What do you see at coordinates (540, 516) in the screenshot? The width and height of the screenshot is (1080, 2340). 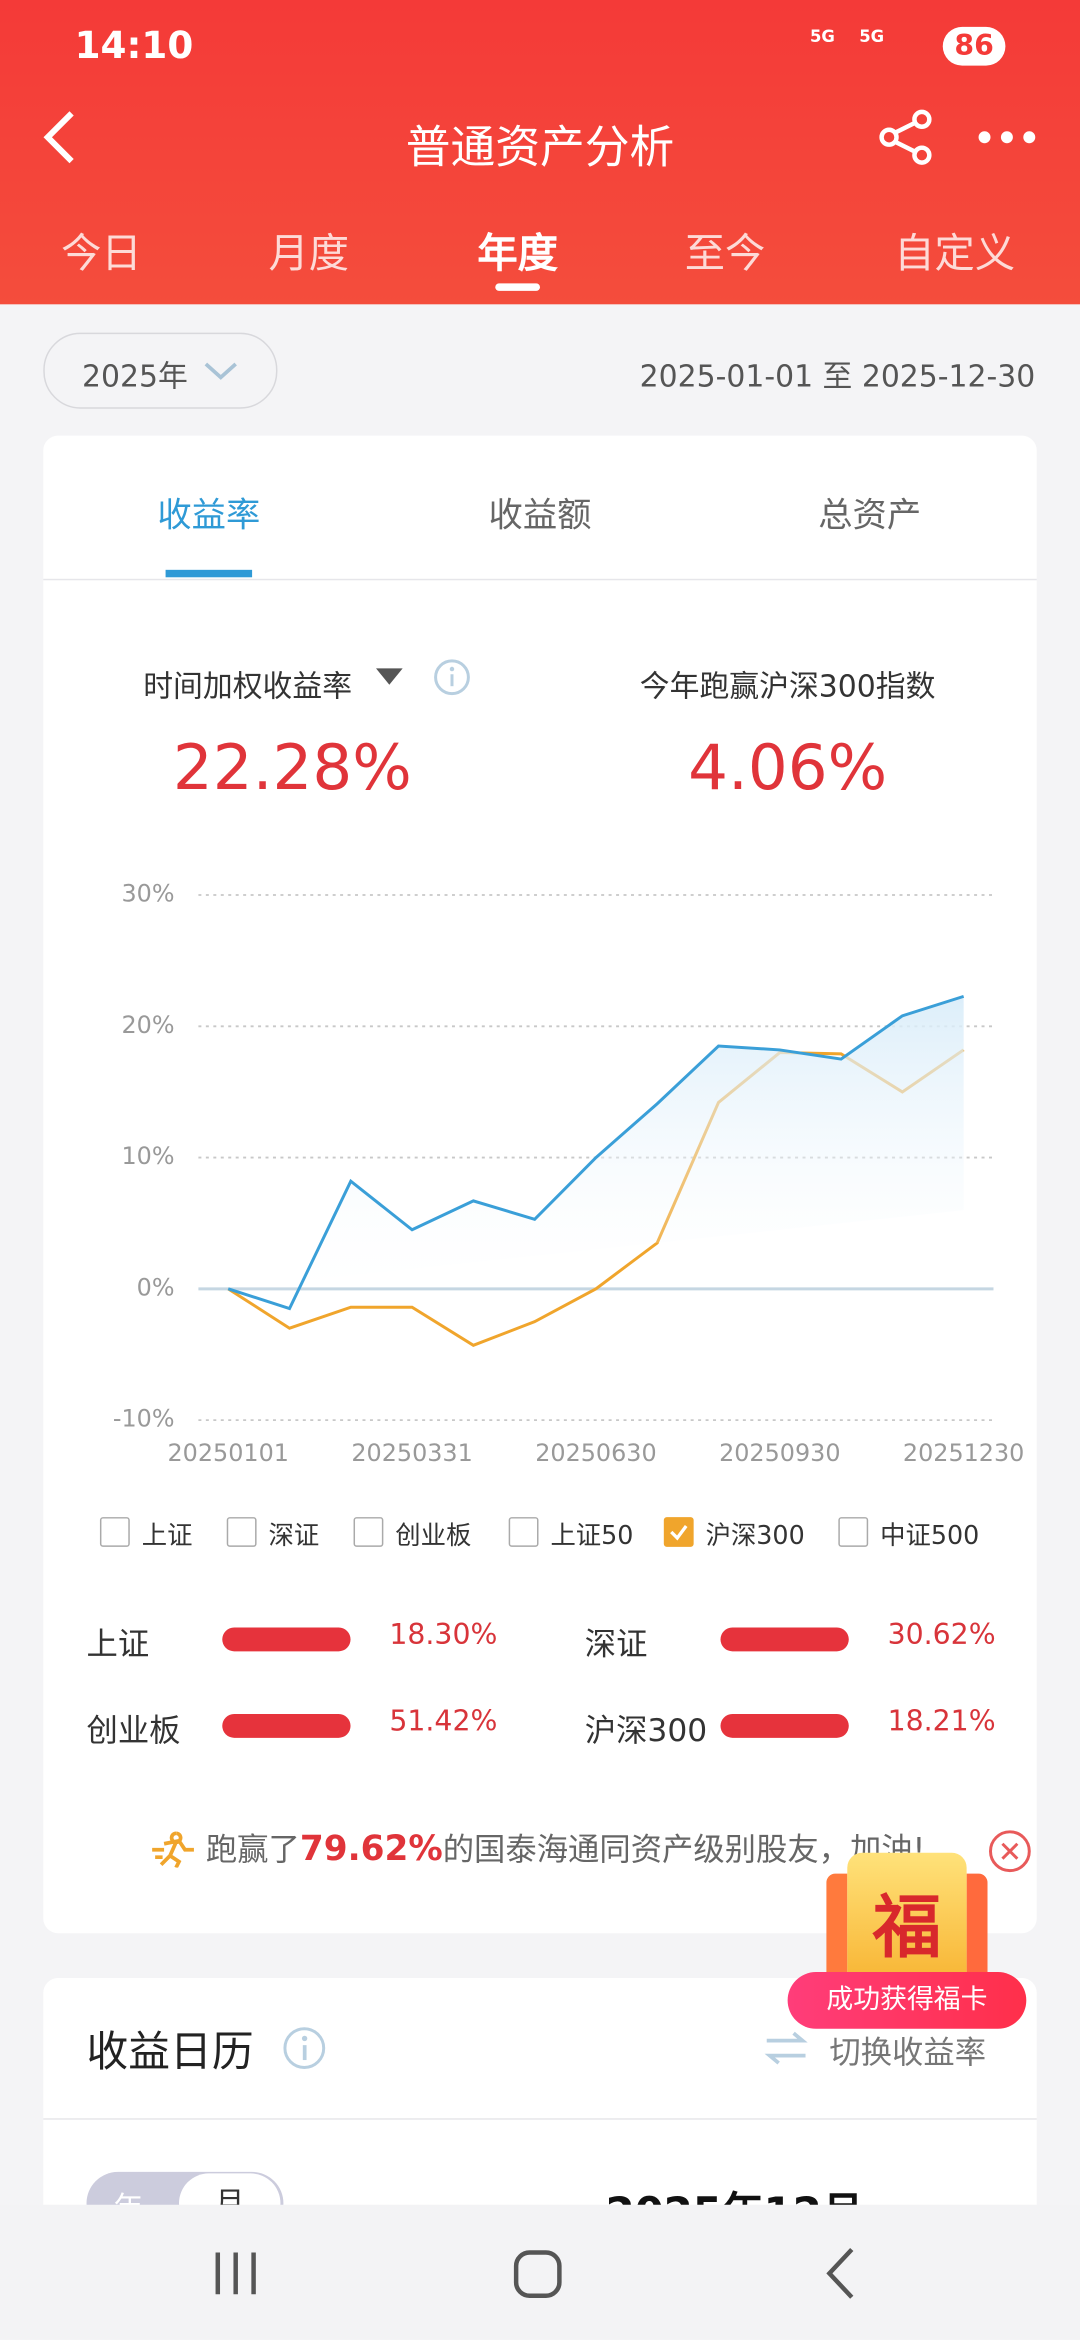 I see `card-tab: 收益额` at bounding box center [540, 516].